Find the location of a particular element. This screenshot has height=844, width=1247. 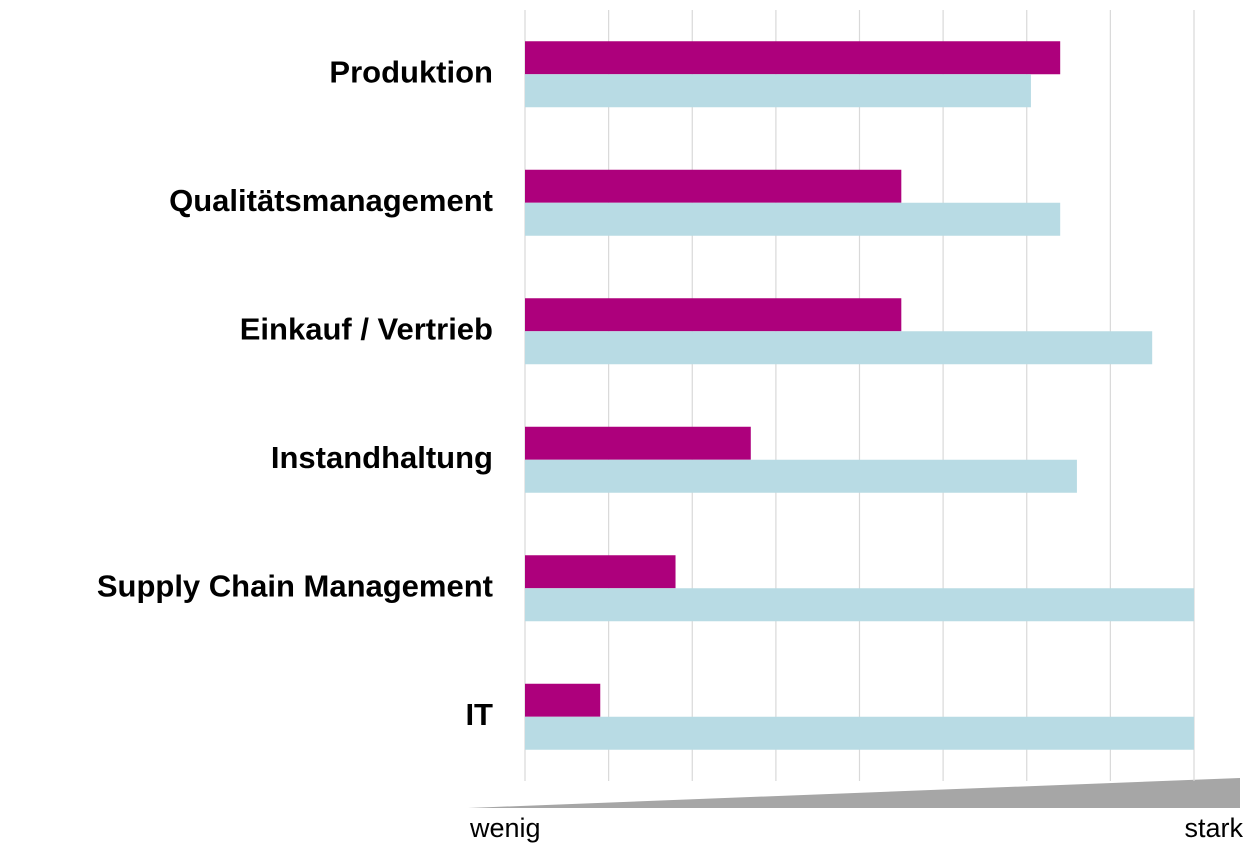

y-tick-label: Produktion is located at coordinates (411, 71).